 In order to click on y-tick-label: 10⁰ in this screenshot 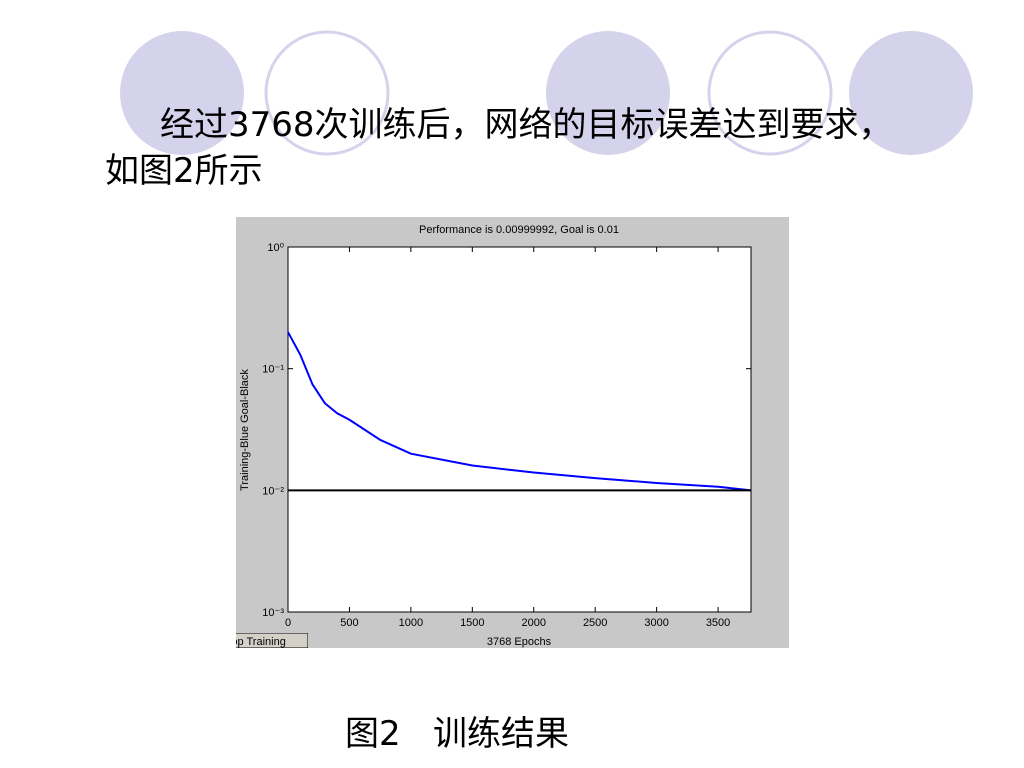, I will do `click(275, 248)`.